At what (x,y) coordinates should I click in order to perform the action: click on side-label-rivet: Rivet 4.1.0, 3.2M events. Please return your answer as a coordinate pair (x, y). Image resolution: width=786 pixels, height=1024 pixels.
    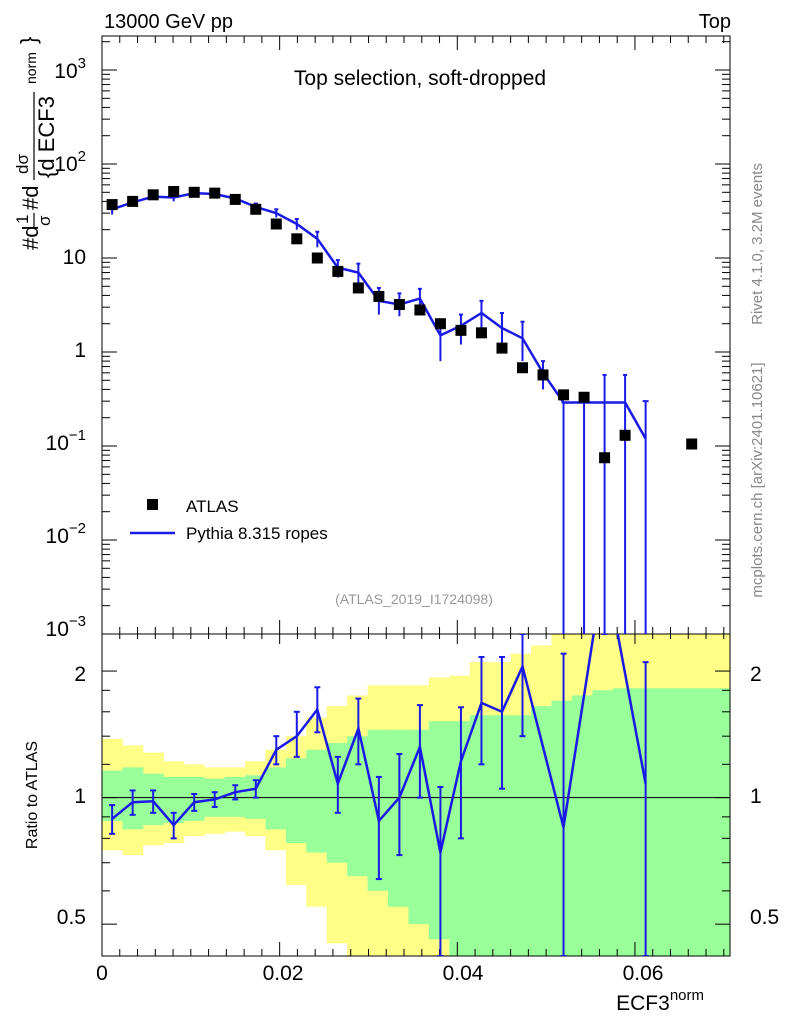
    Looking at the image, I should click on (757, 244).